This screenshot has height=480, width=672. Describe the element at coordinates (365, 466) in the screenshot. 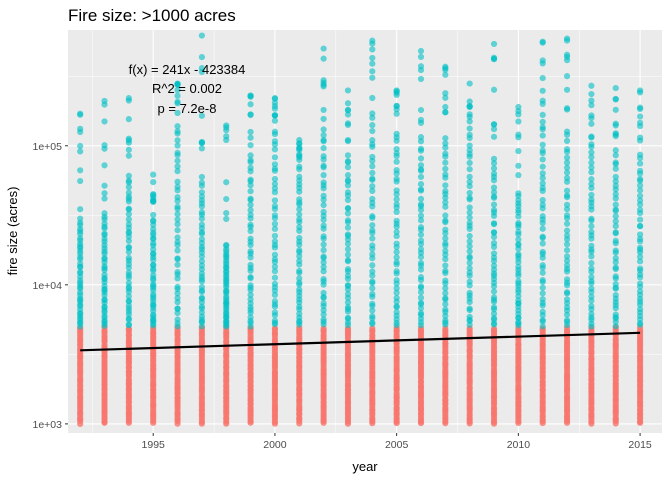

I see `x-axis-title: year` at that location.